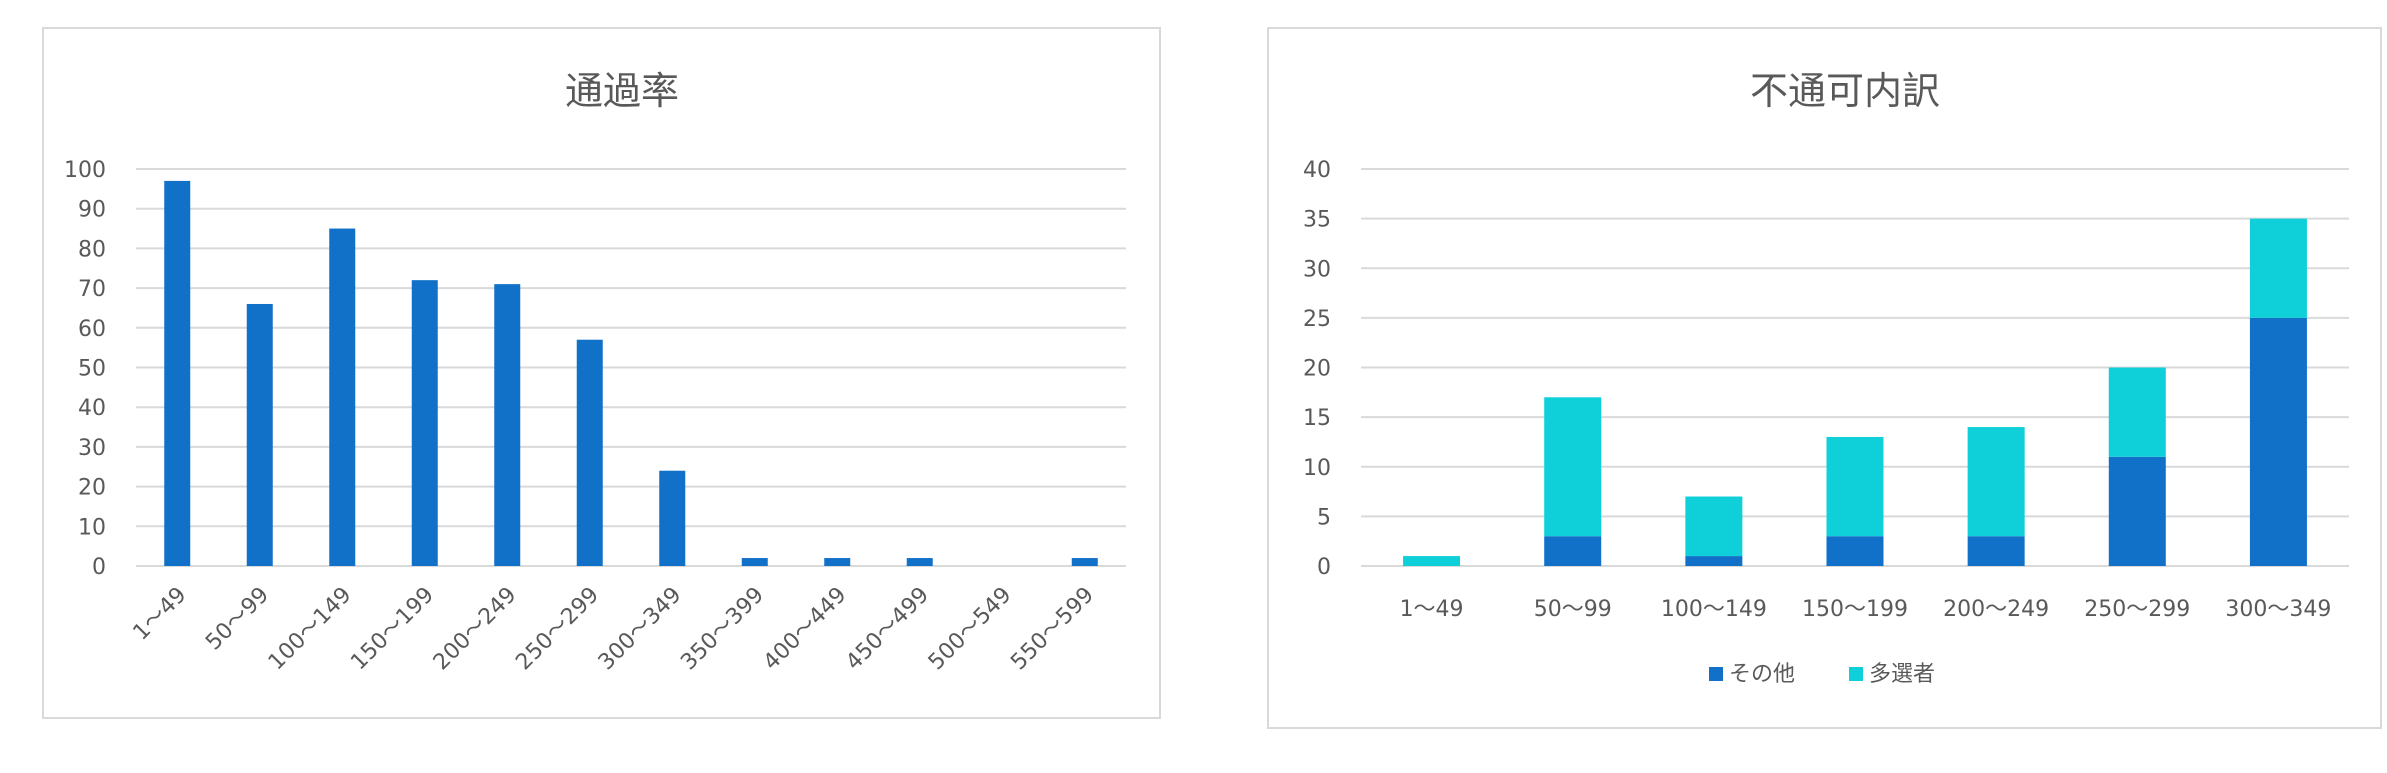 This screenshot has width=2387, height=773. What do you see at coordinates (92, 210) in the screenshot?
I see `y-tick-label: 90` at bounding box center [92, 210].